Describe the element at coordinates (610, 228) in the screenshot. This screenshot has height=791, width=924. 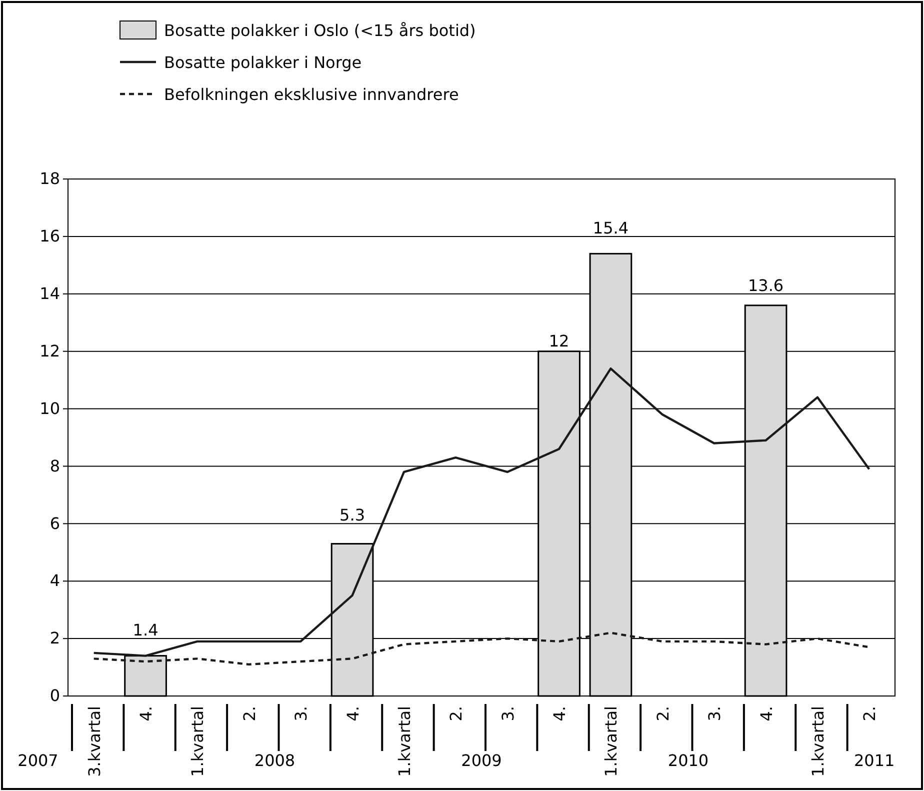
I see `data-label: 15.4` at that location.